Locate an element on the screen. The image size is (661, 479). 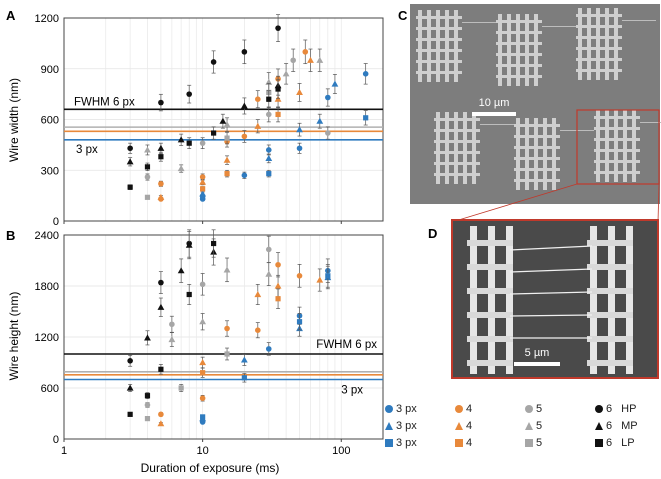
legend-item: 3 px is located at coordinates (401, 443).